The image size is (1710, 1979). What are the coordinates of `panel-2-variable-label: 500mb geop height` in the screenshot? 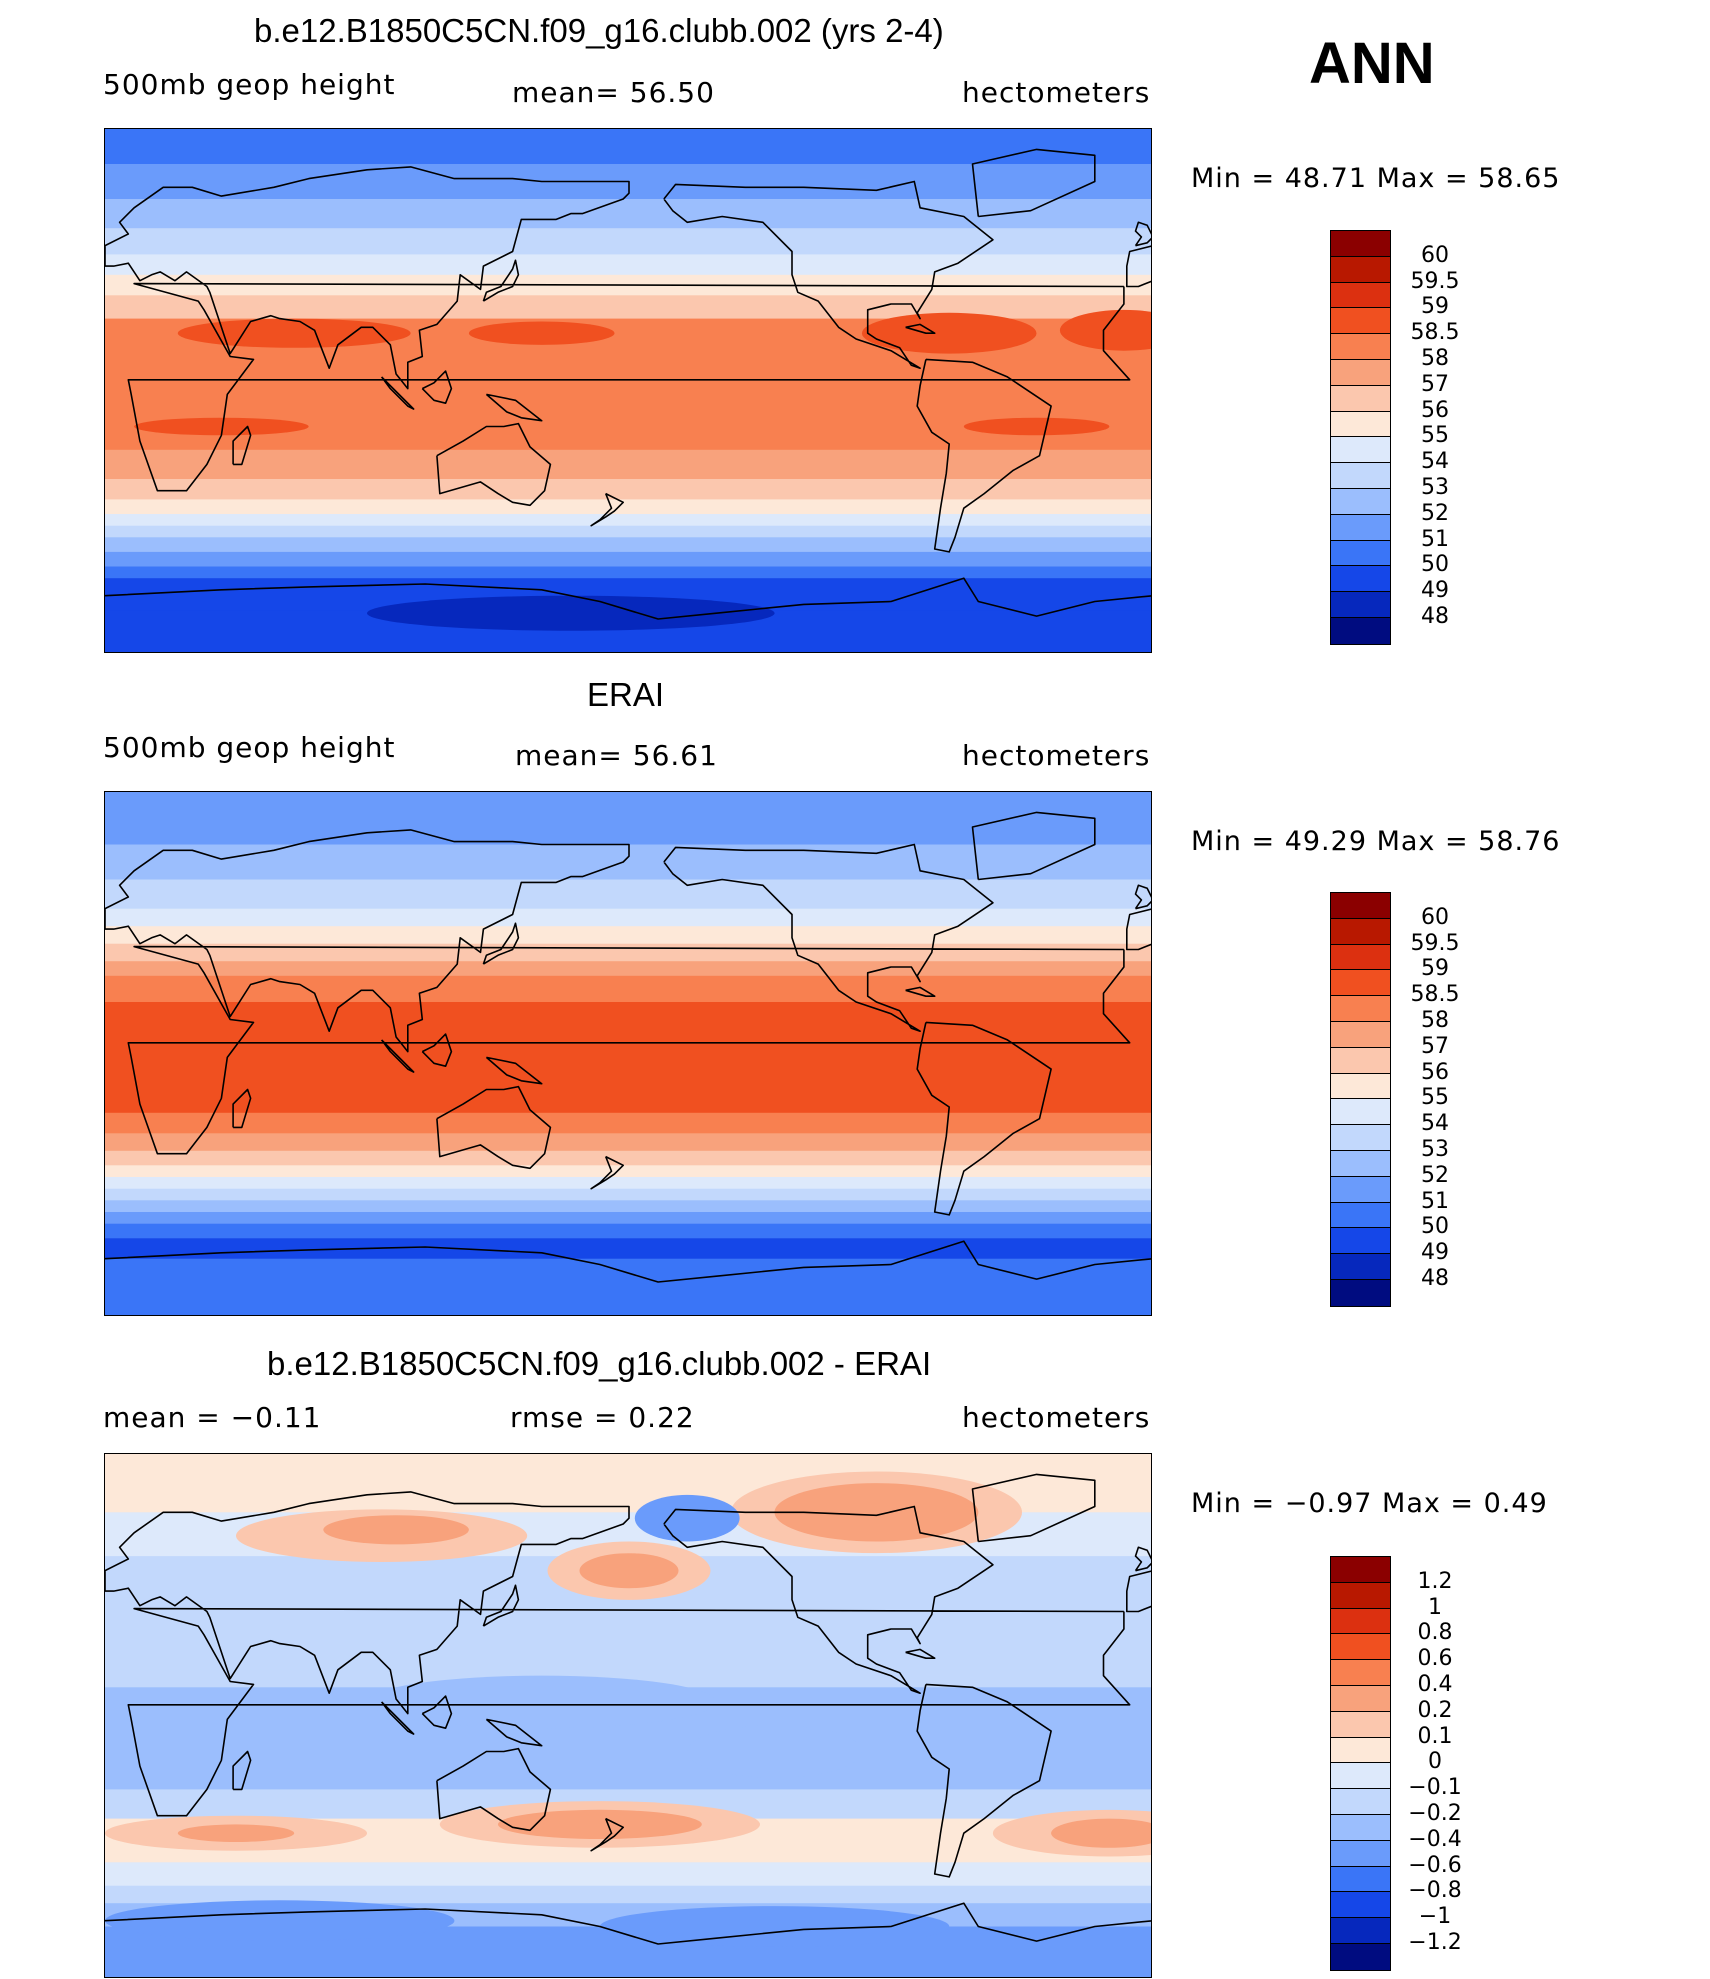 It's located at (249, 747).